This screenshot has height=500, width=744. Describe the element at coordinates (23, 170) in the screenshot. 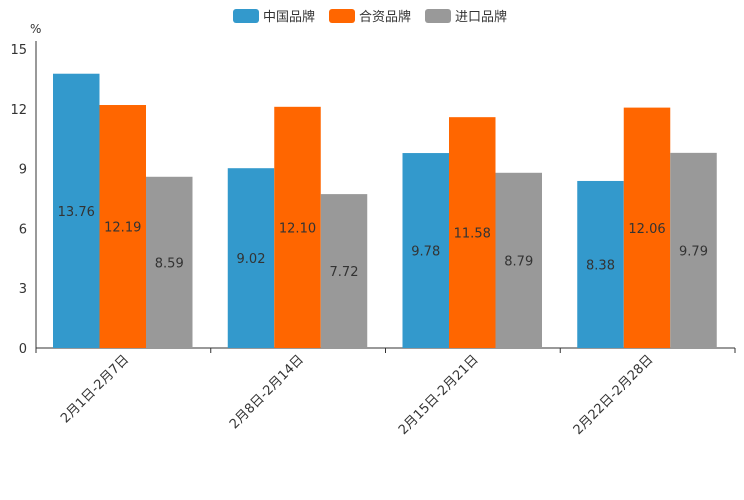

I see `y-tick-label: 9` at that location.